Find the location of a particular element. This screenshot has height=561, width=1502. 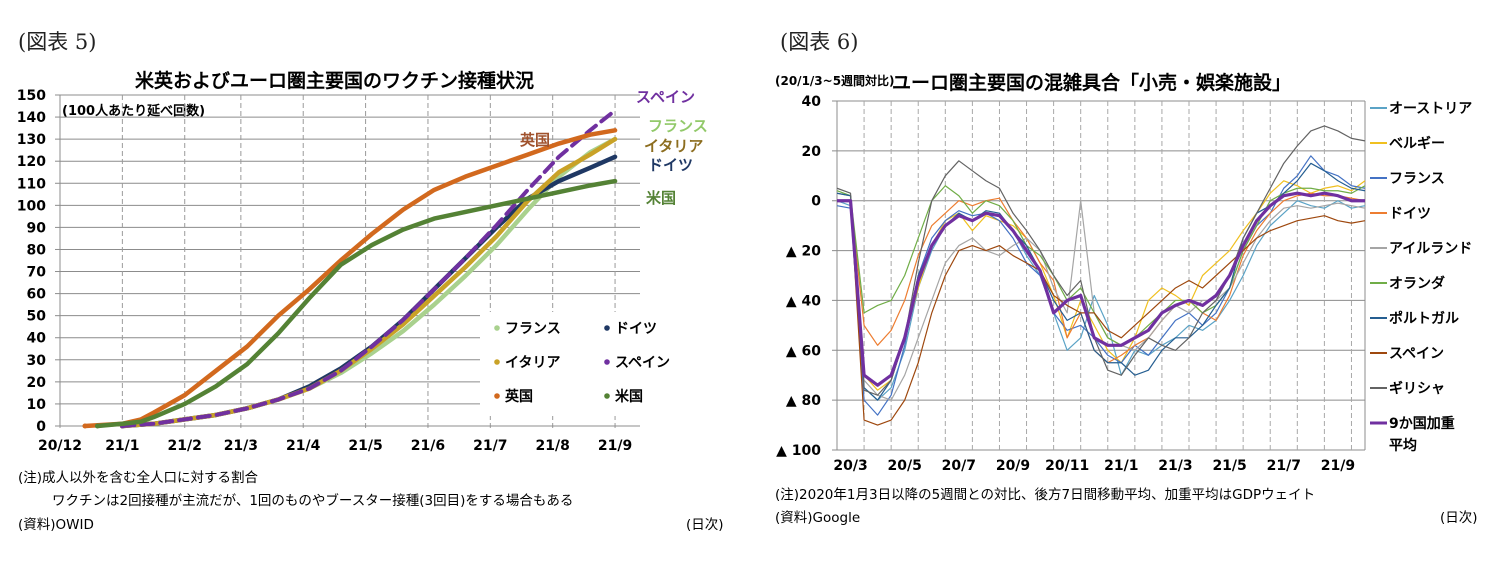

figure5-label: (図表 5) is located at coordinates (57, 42).